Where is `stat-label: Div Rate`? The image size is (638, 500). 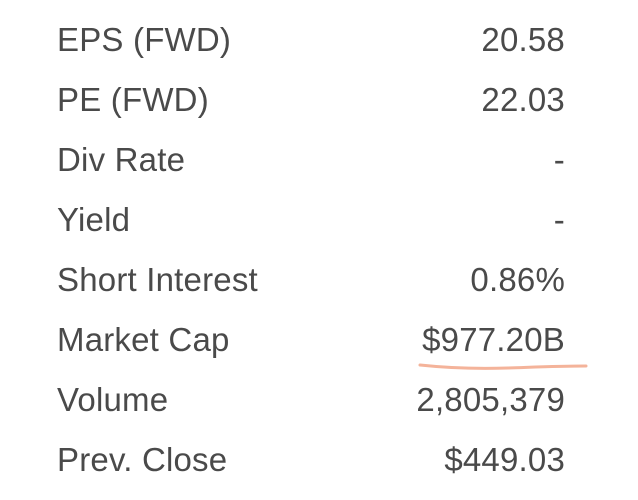 stat-label: Div Rate is located at coordinates (121, 159).